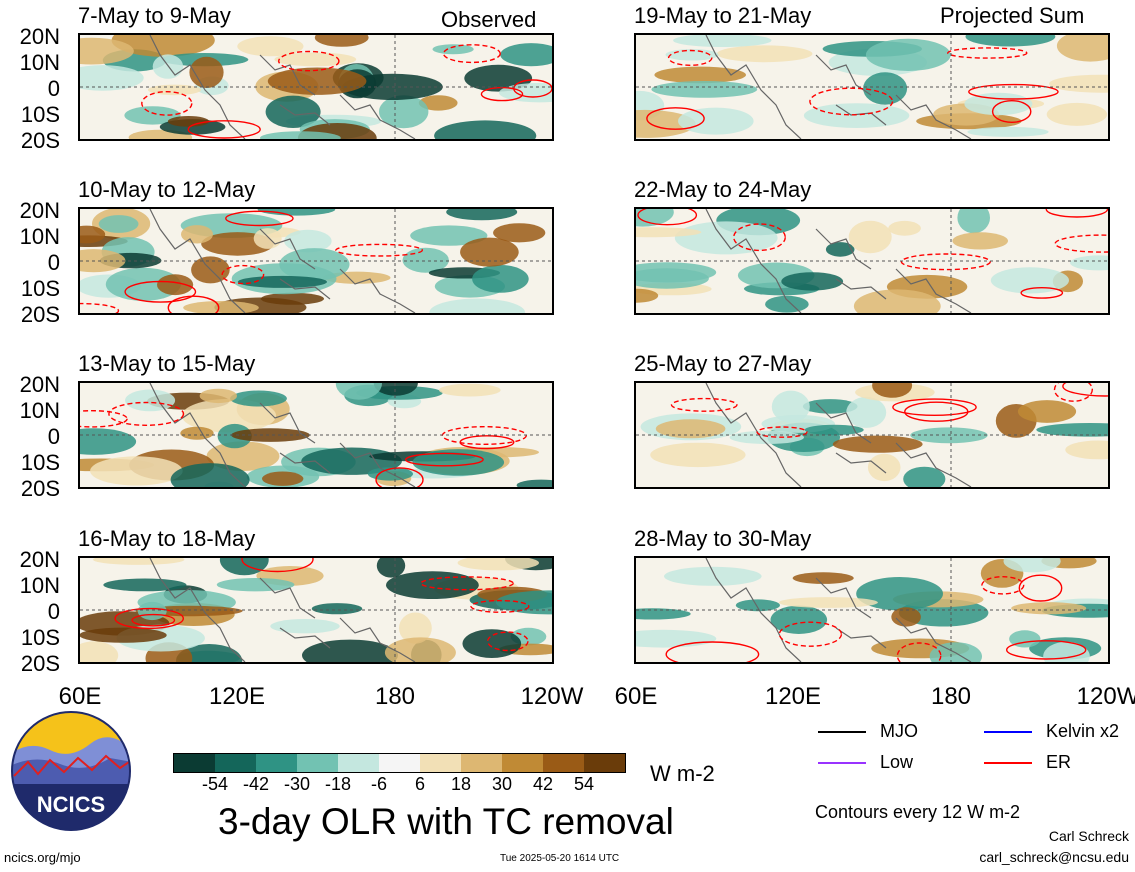 The image size is (1135, 872). Describe the element at coordinates (42, 857) in the screenshot. I see `website-link: ncics.org/mjo` at that location.